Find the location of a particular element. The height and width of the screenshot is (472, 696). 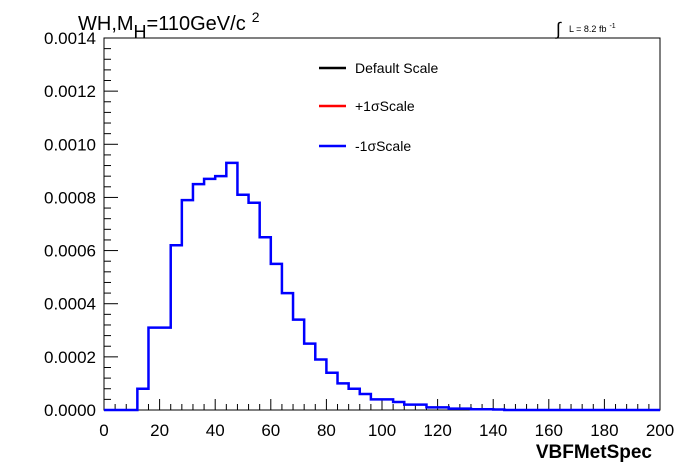

x-tick-label: 140 is located at coordinates (493, 430).